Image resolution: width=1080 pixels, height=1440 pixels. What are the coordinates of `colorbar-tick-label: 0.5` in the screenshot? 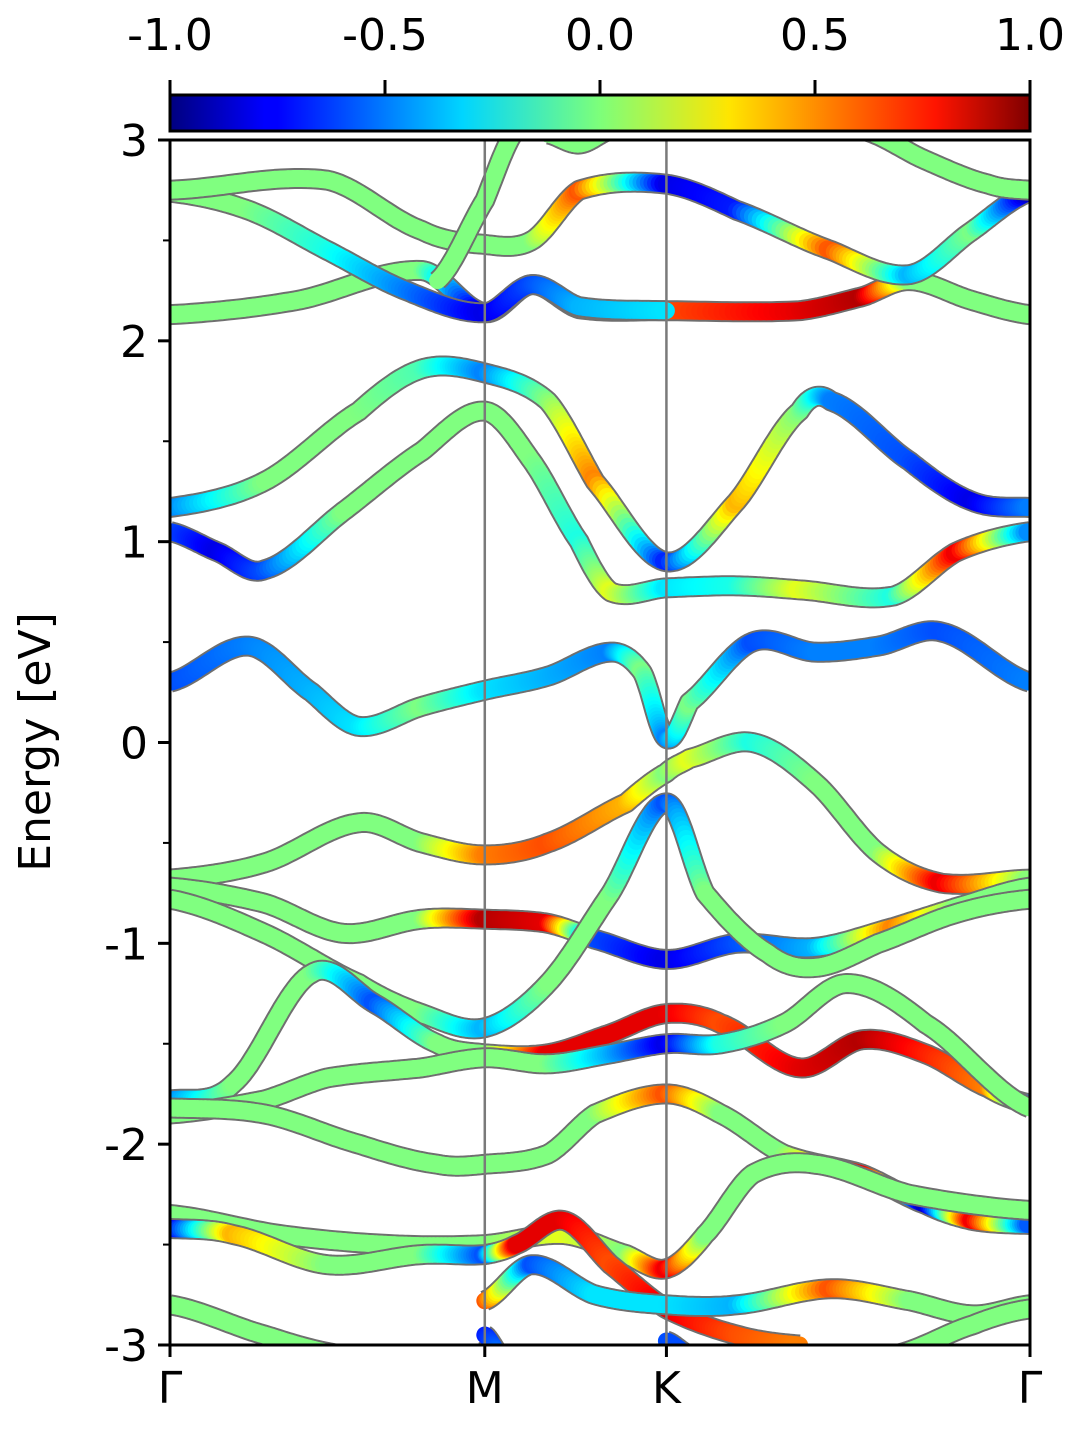 It's located at (815, 35).